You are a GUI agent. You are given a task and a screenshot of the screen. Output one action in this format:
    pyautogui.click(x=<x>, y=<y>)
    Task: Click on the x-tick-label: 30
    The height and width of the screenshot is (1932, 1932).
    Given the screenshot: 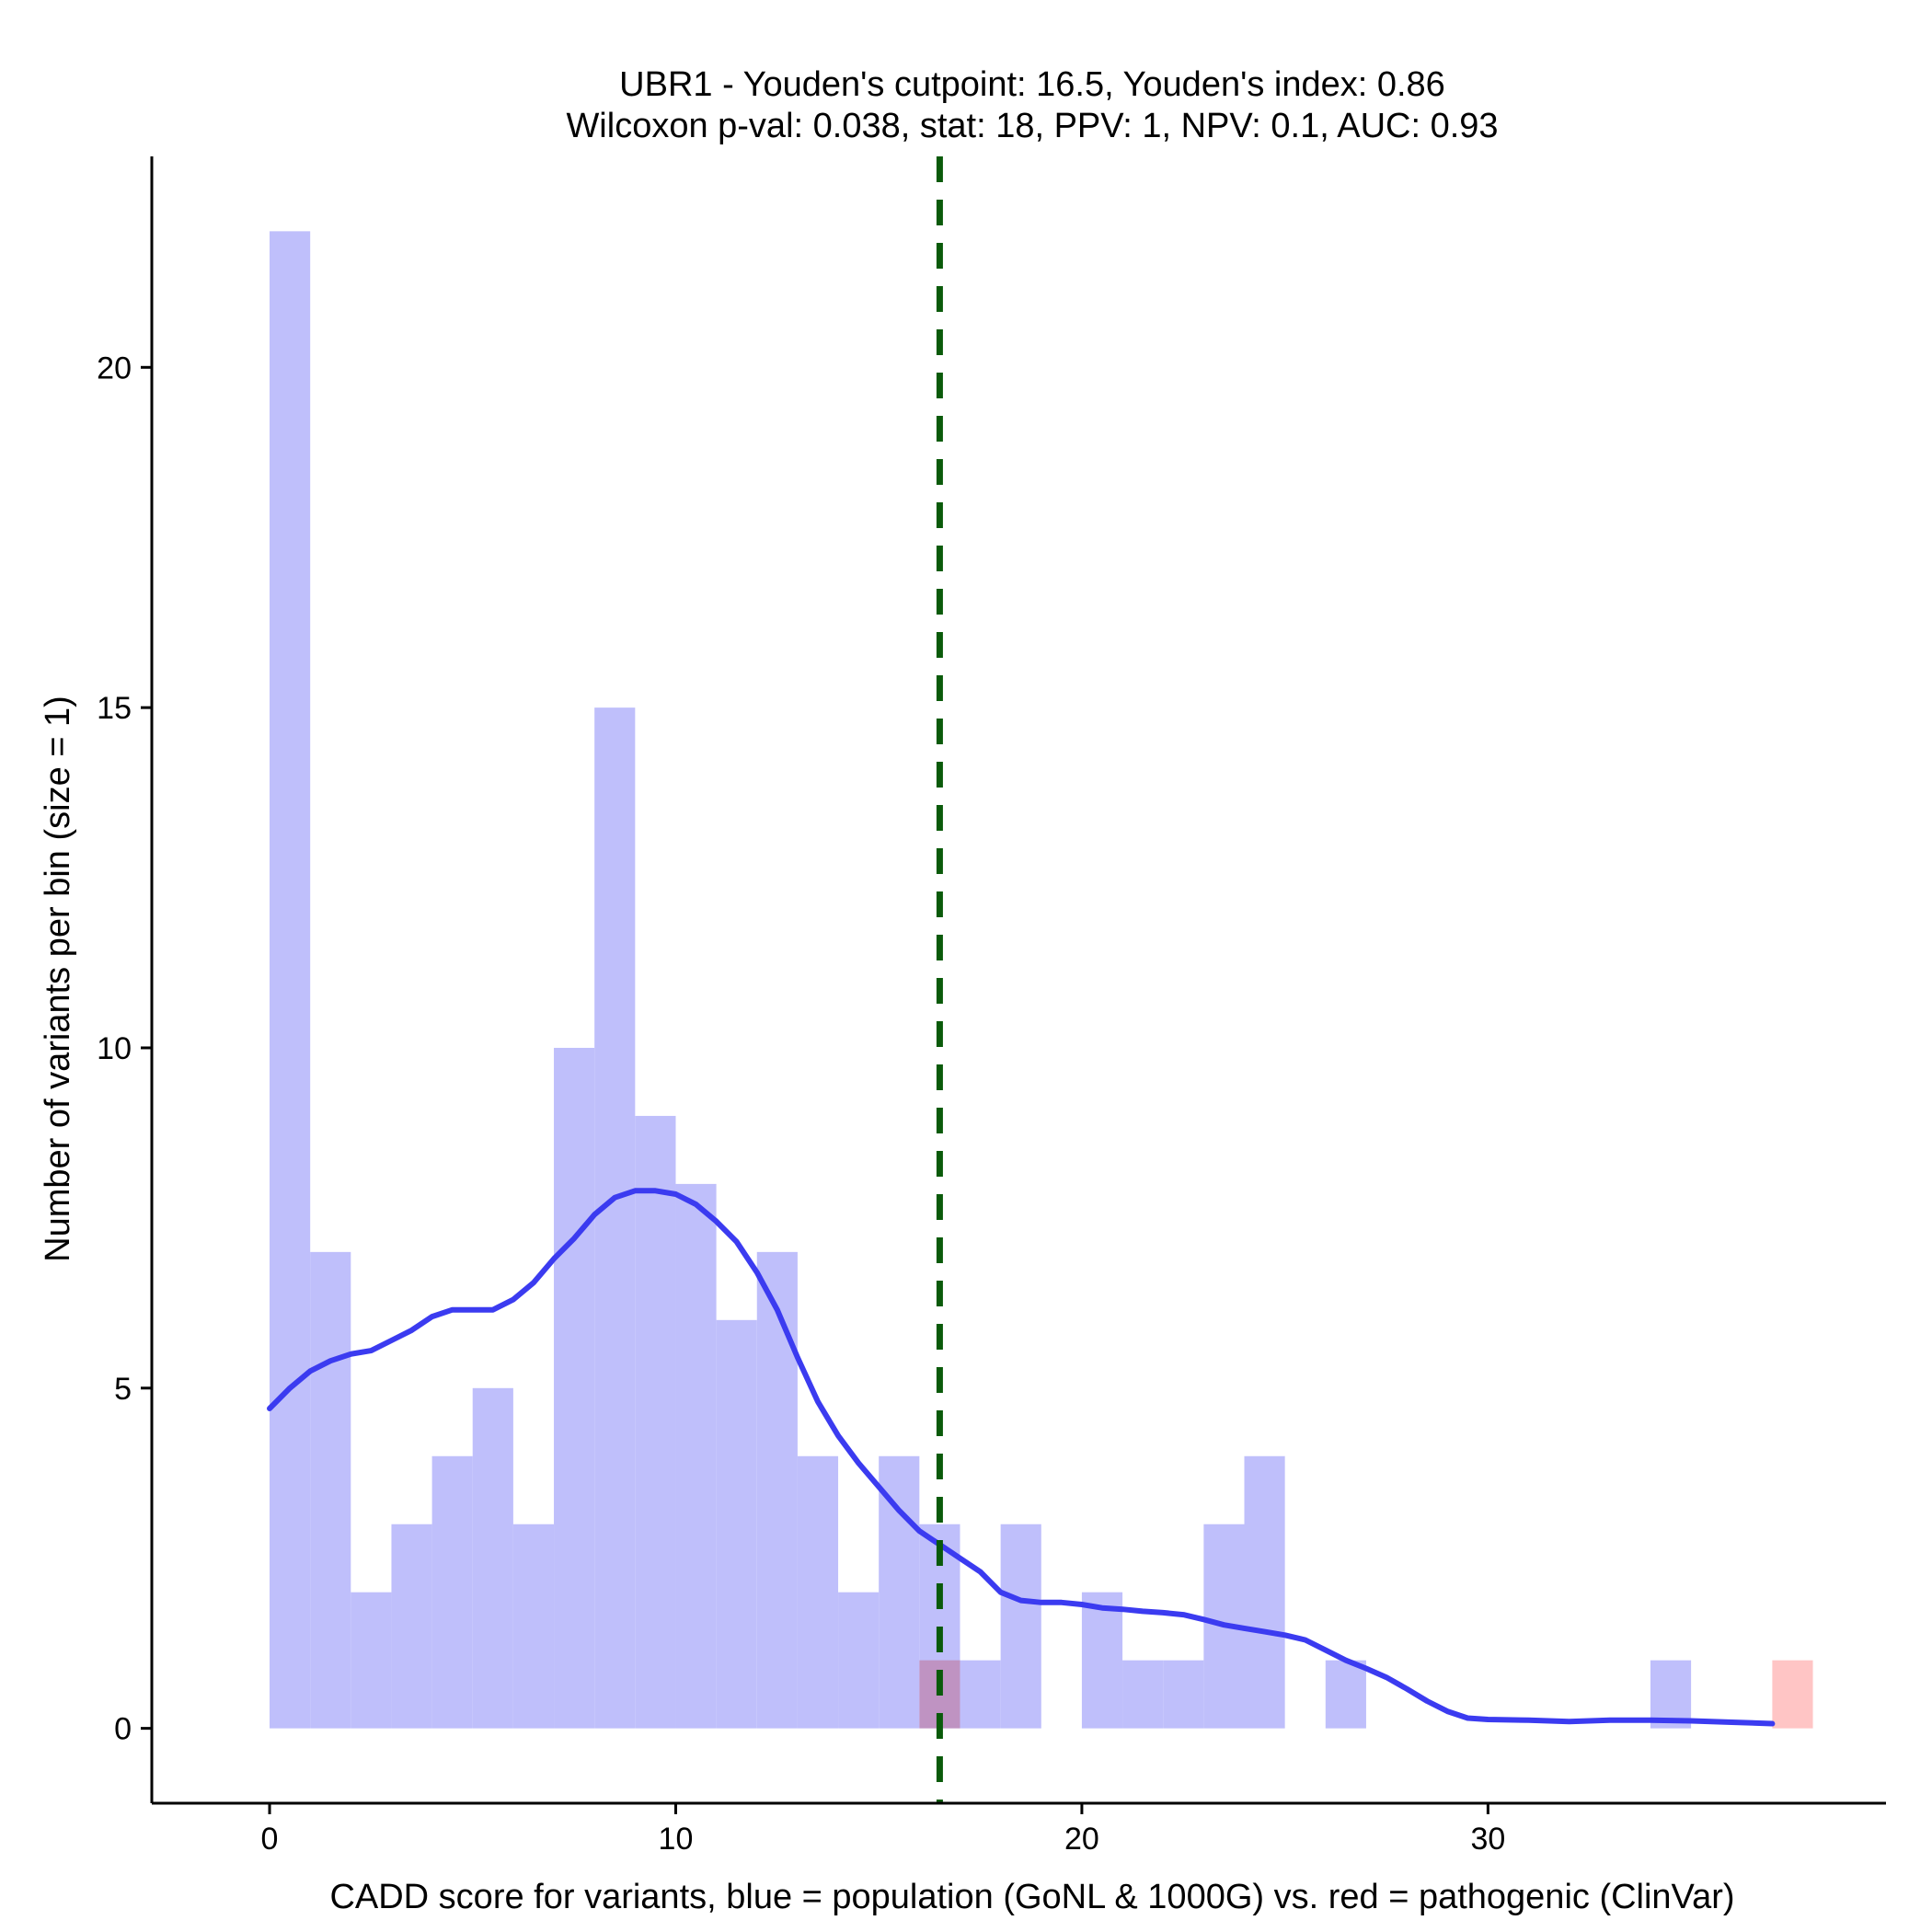 What is the action you would take?
    pyautogui.click(x=1487, y=1839)
    